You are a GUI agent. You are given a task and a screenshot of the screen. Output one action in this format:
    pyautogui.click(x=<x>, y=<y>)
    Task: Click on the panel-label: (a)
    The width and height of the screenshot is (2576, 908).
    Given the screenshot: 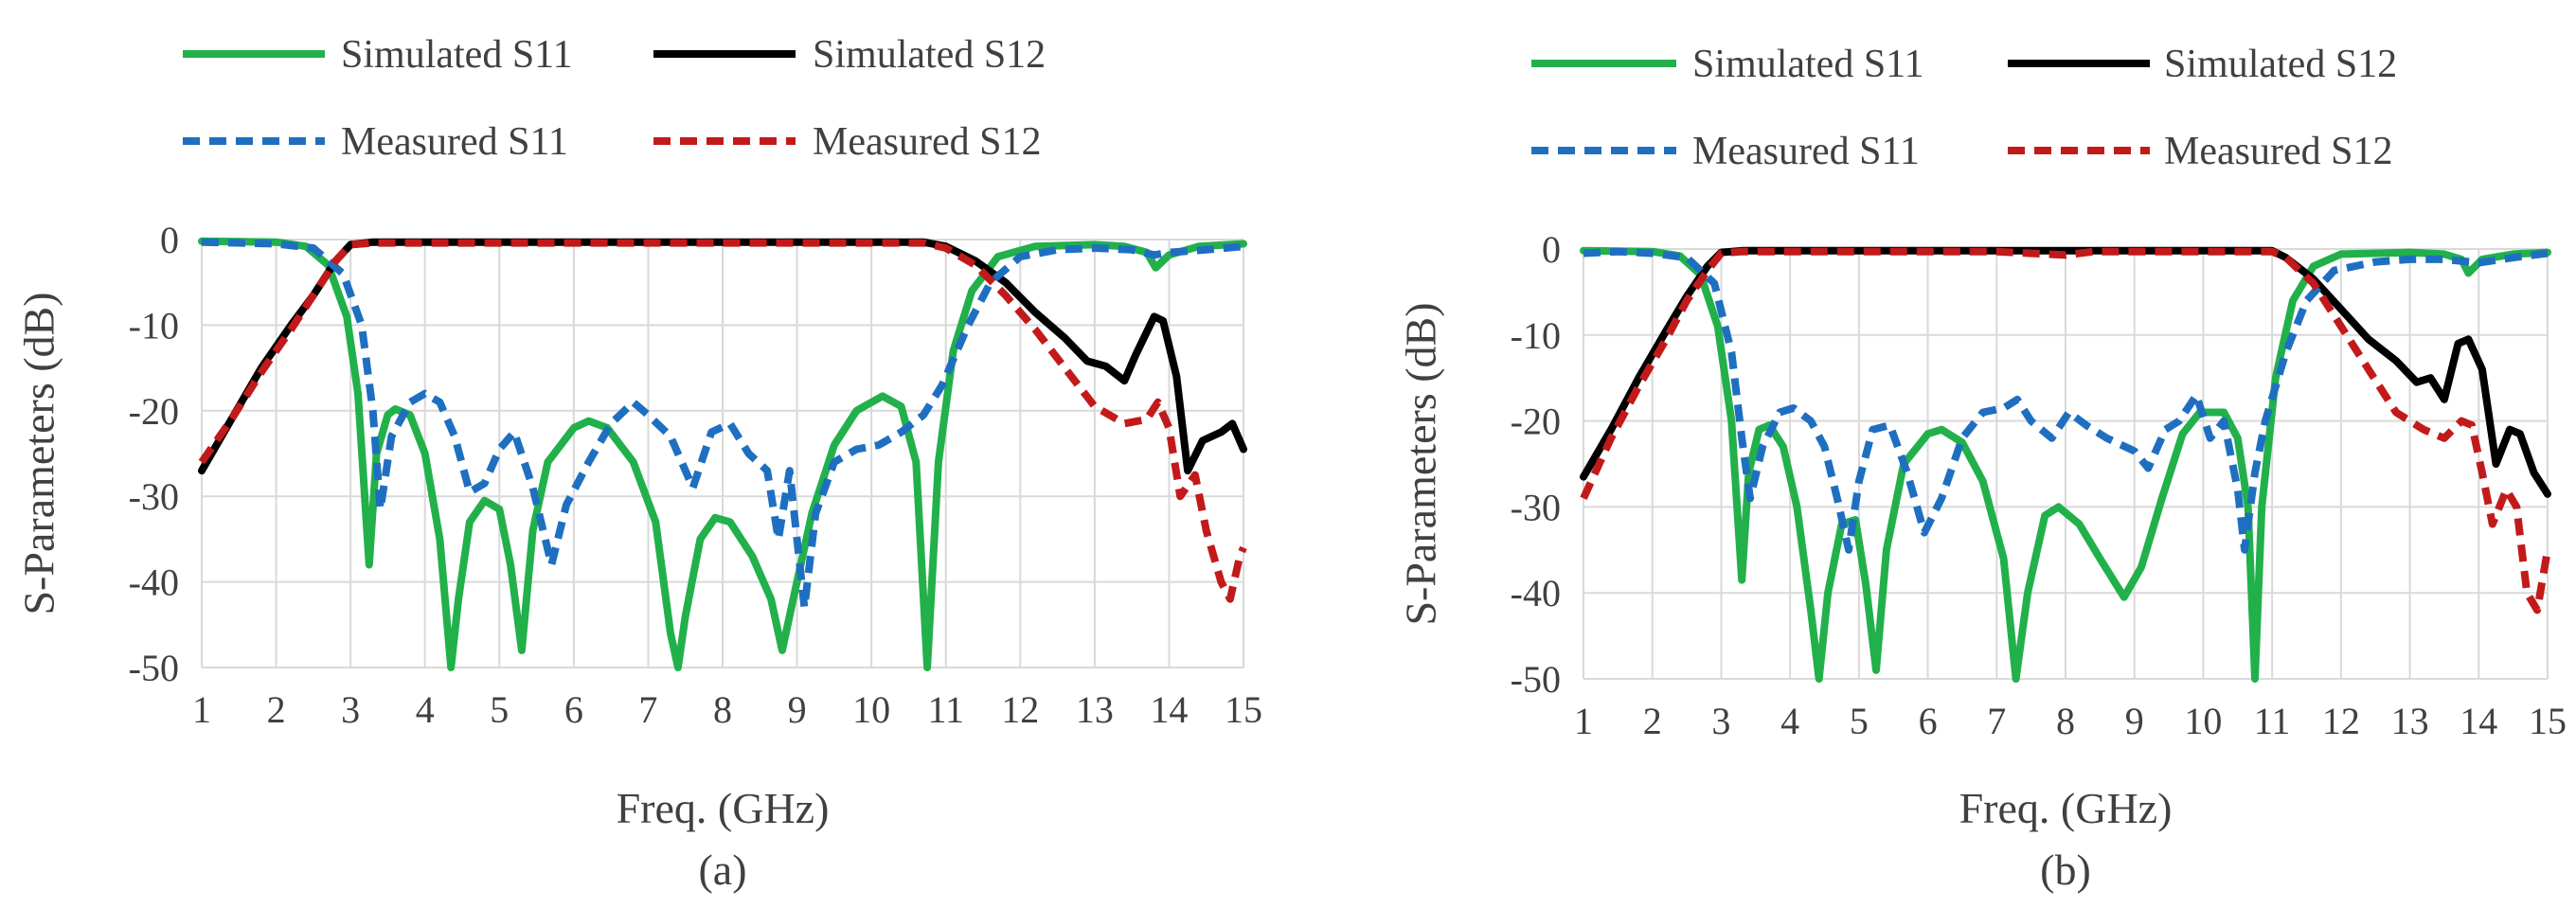 What is the action you would take?
    pyautogui.click(x=722, y=870)
    